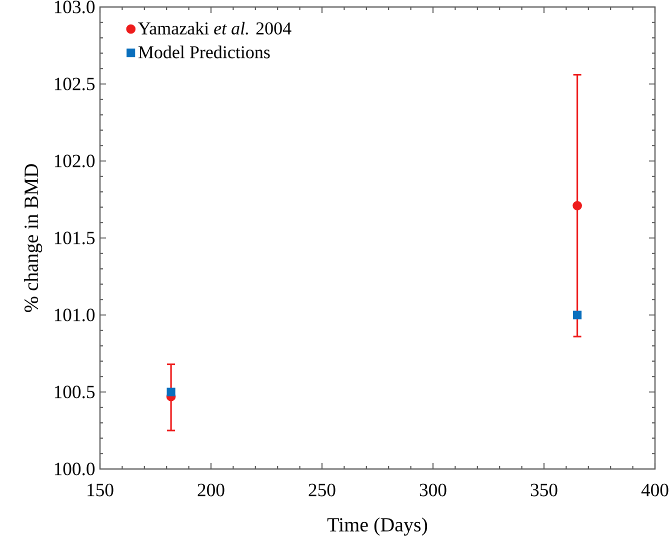 This screenshot has height=544, width=669. Describe the element at coordinates (74, 315) in the screenshot. I see `y-tick-label: 101.0` at that location.